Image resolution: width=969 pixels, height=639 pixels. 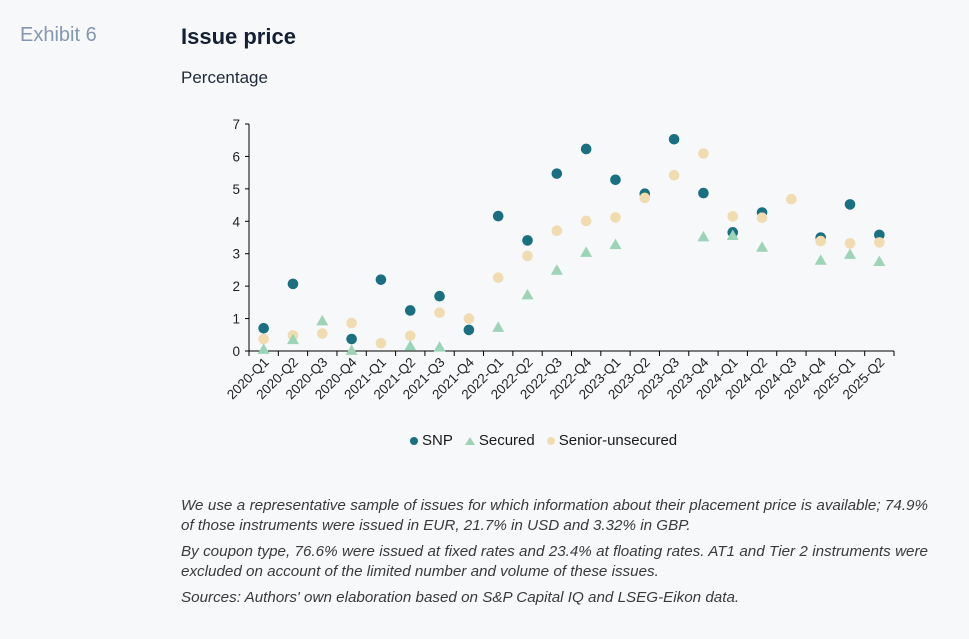 What do you see at coordinates (236, 254) in the screenshot?
I see `y-tick-label: 3` at bounding box center [236, 254].